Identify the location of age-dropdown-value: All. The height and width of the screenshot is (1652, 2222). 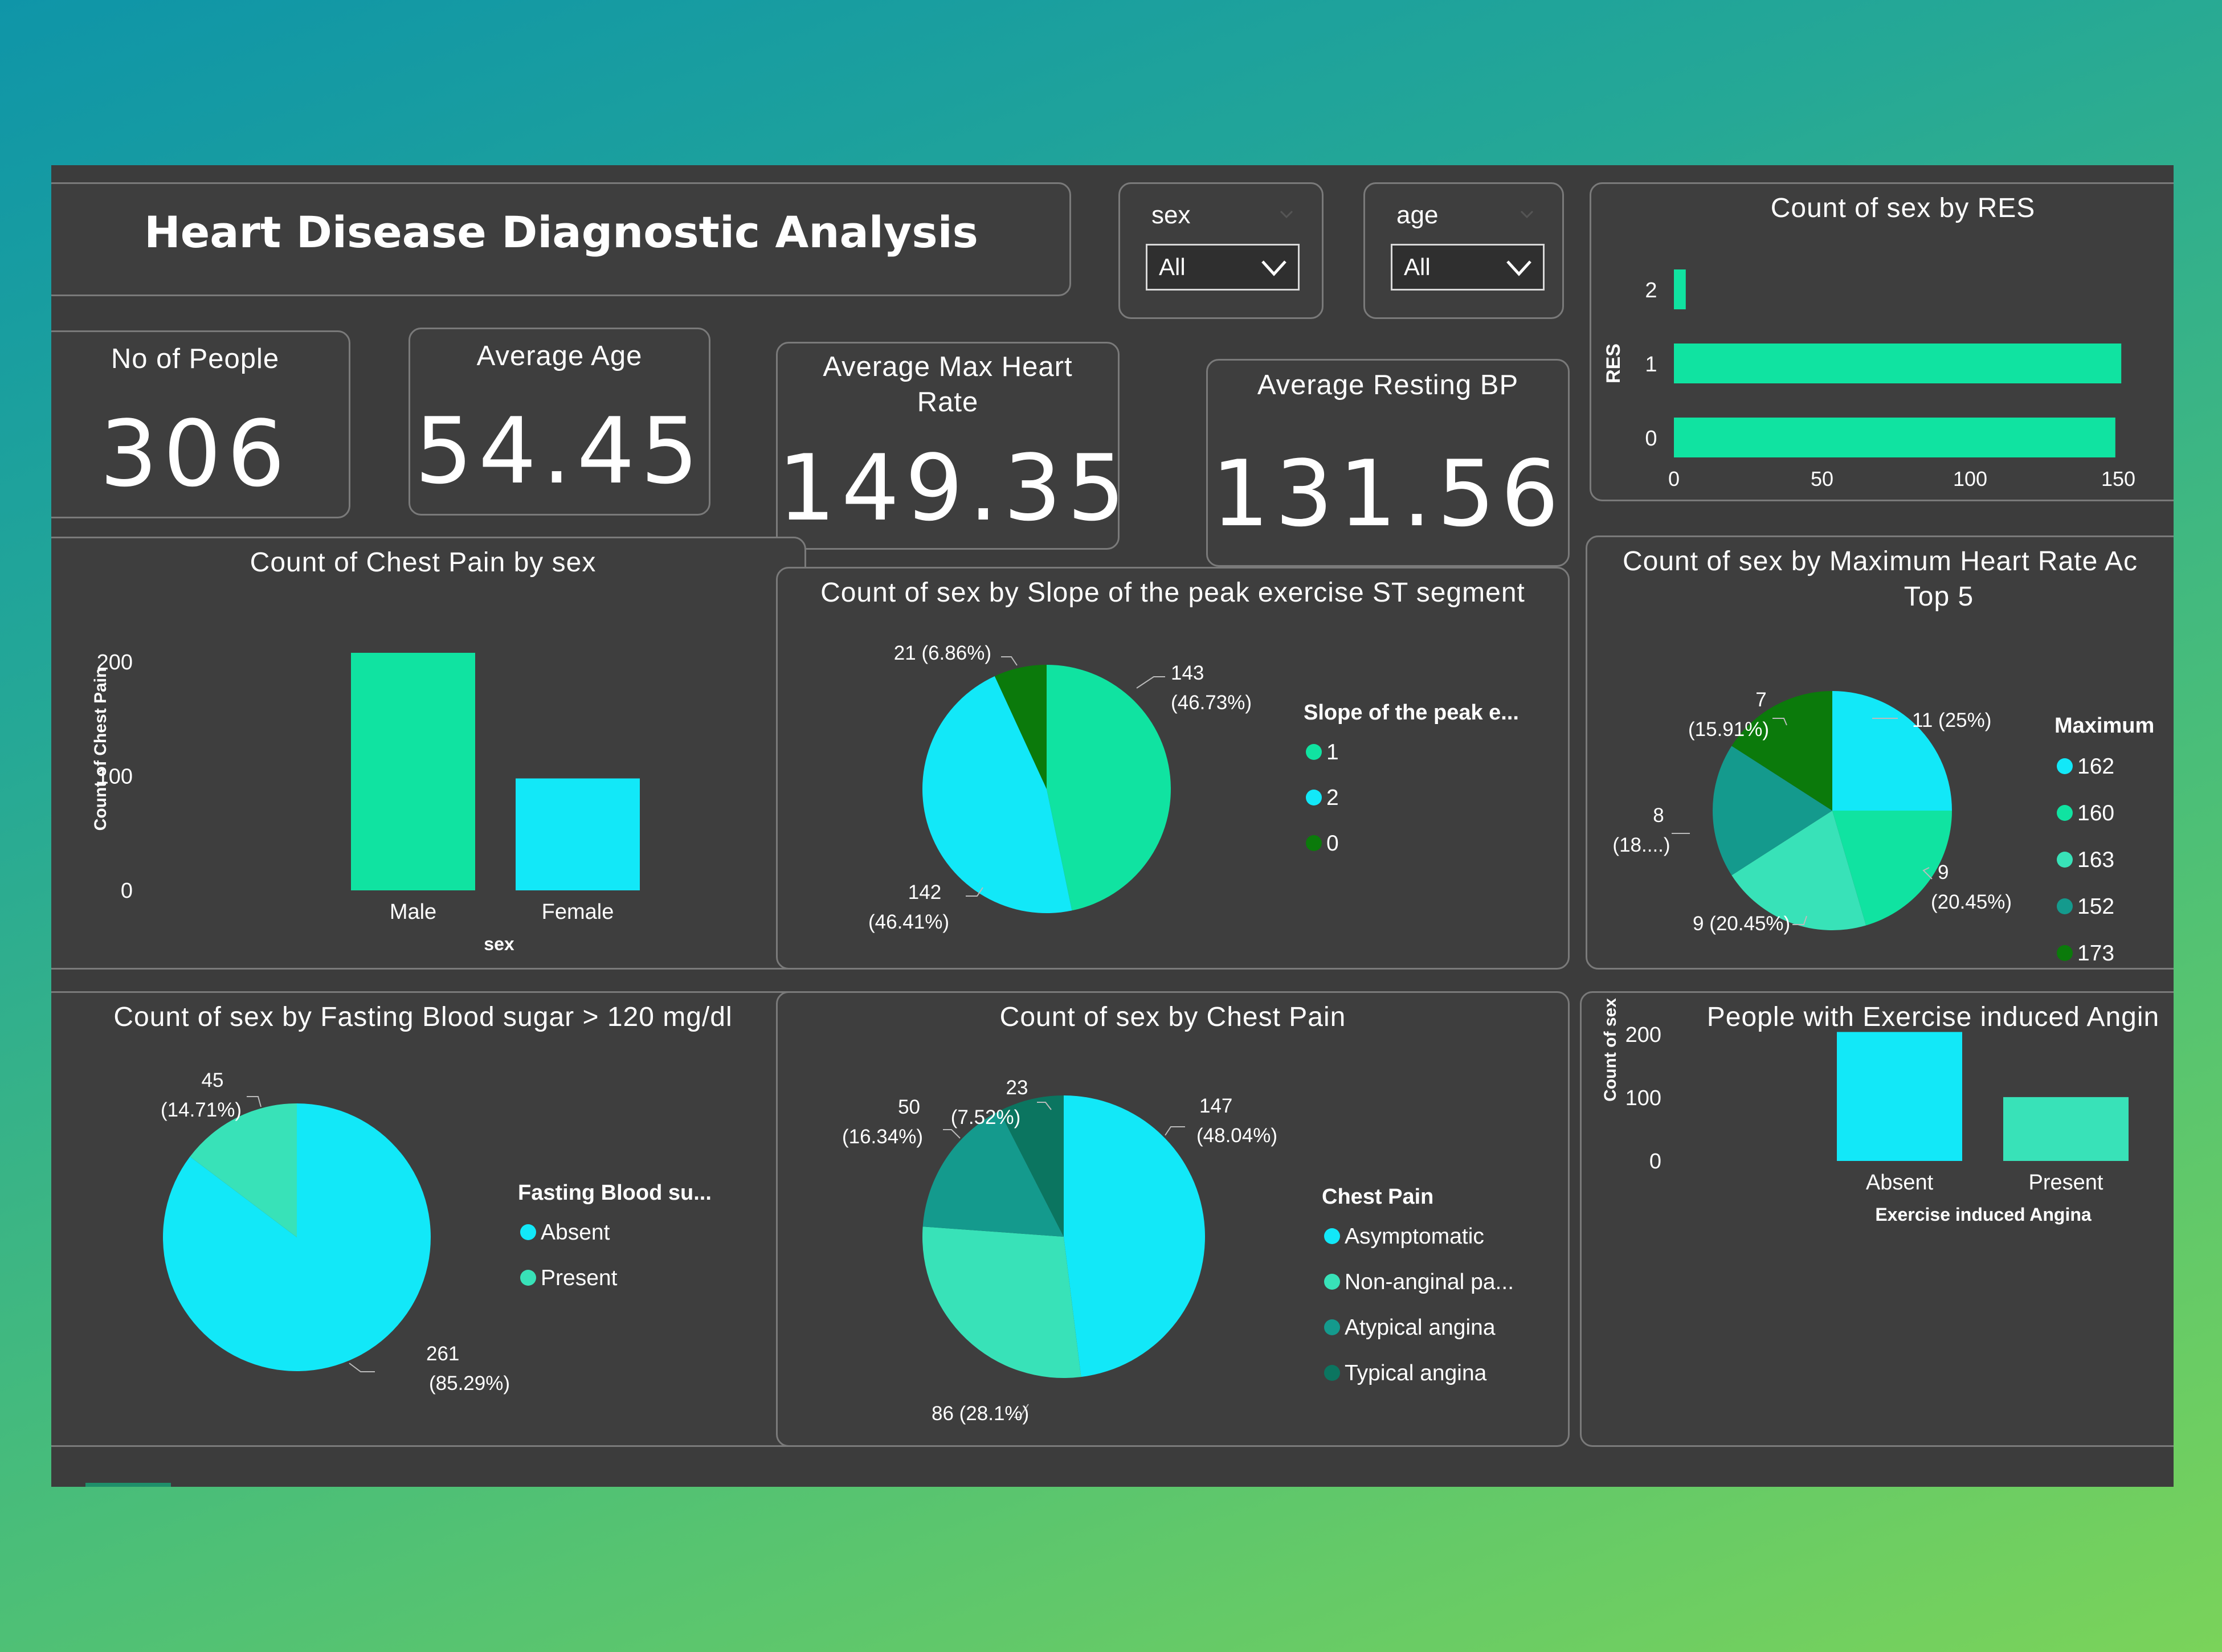
(1417, 266).